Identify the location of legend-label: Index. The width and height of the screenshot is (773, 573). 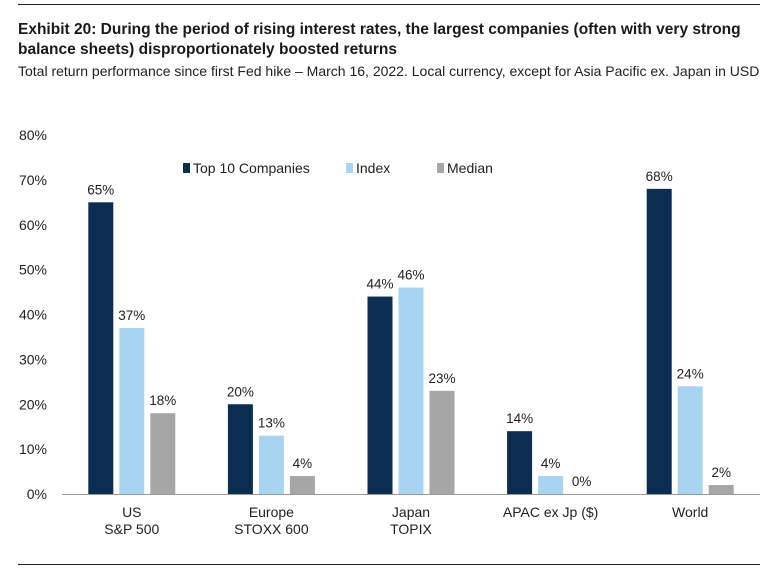
(373, 168).